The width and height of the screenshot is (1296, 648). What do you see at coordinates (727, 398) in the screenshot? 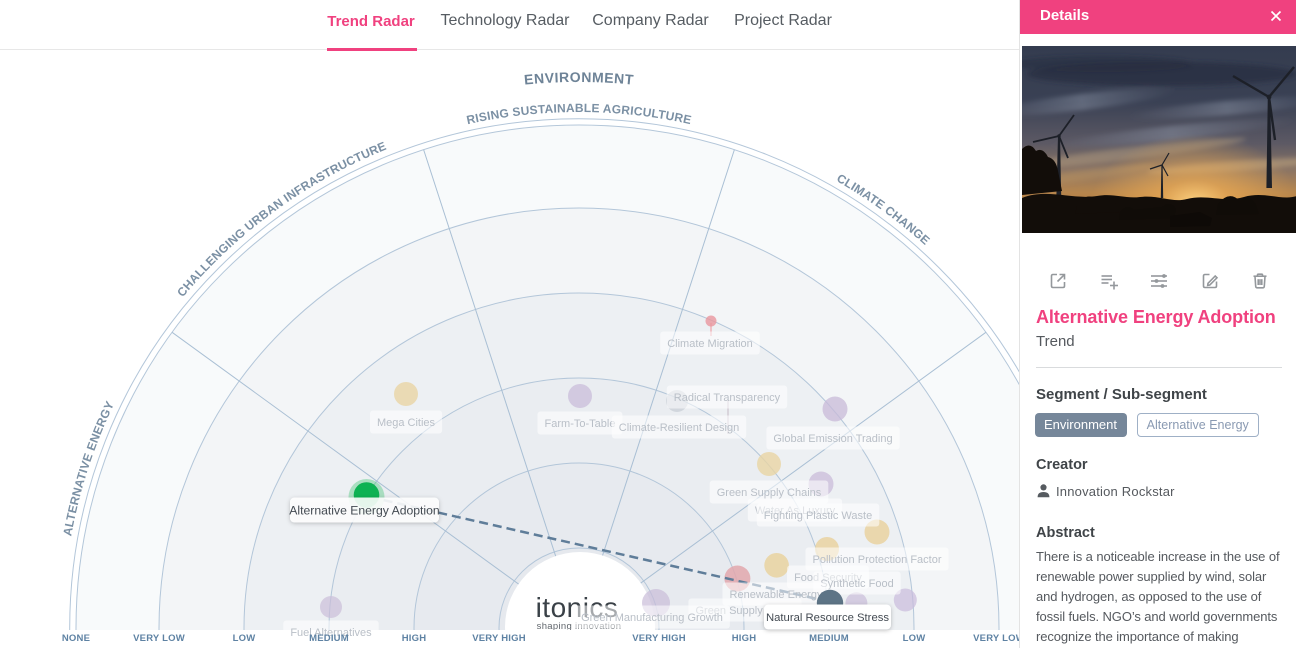
I see `svg-text: Radical Transparency` at bounding box center [727, 398].